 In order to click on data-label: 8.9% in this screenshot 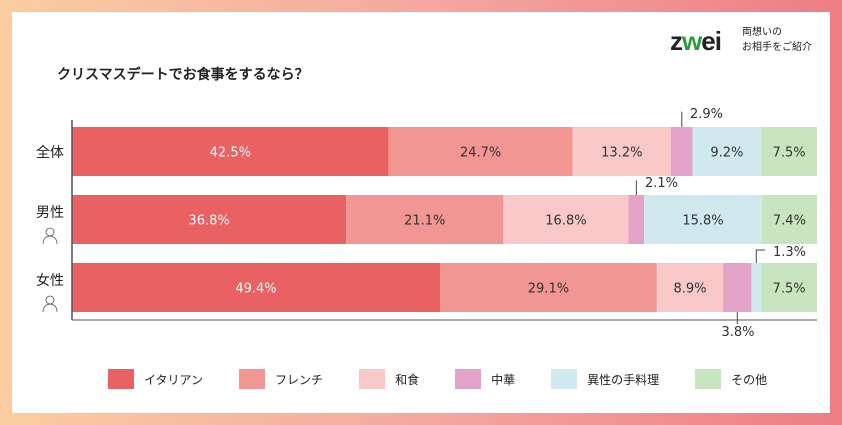, I will do `click(689, 289)`.